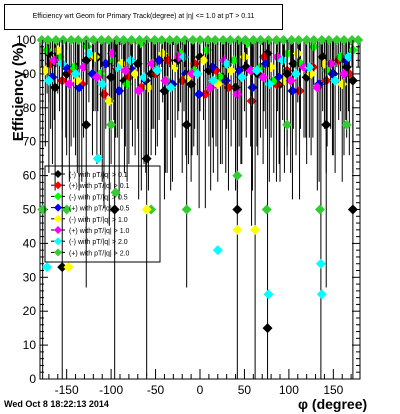 The width and height of the screenshot is (400, 414). I want to click on x-axis-label: φ (degree), so click(333, 404).